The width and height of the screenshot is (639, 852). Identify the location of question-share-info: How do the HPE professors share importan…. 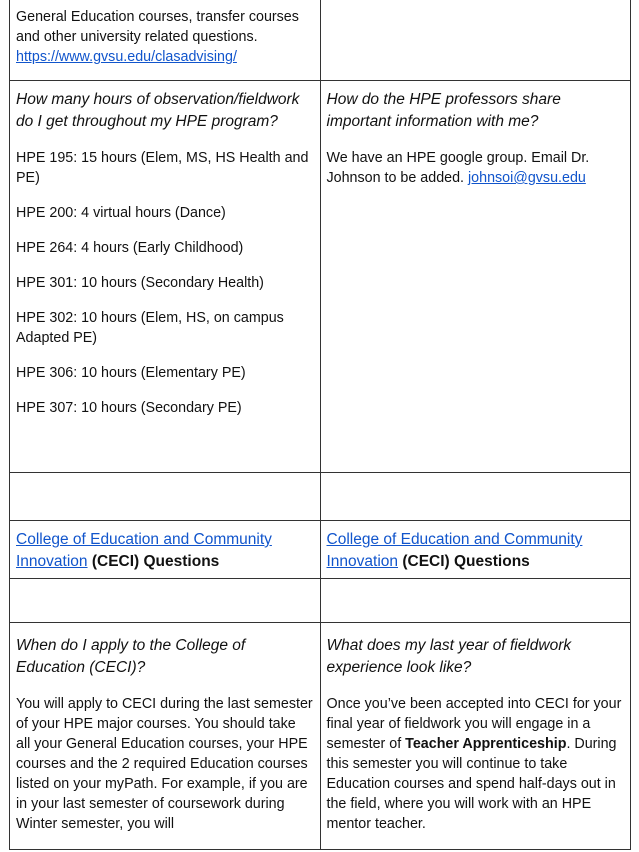
(443, 110).